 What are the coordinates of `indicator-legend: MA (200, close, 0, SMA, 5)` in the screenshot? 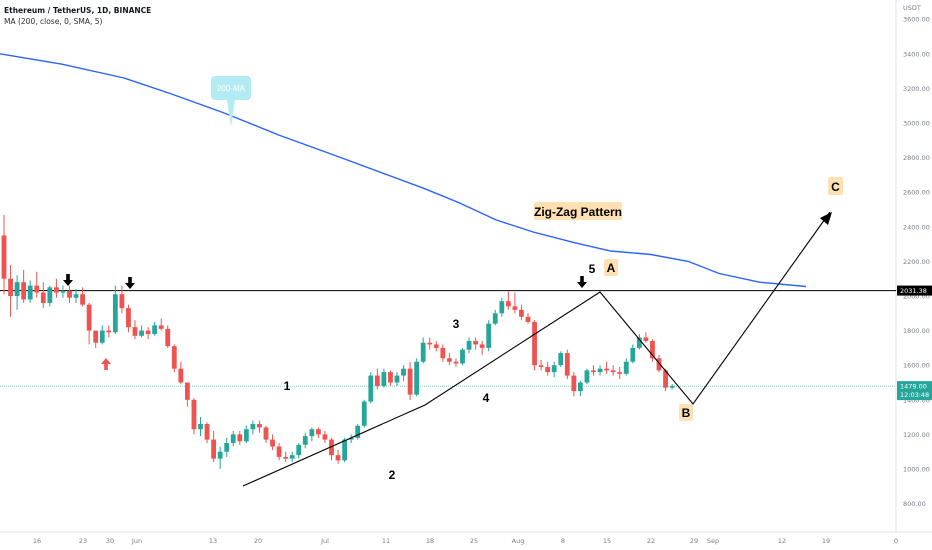 It's located at (53, 21).